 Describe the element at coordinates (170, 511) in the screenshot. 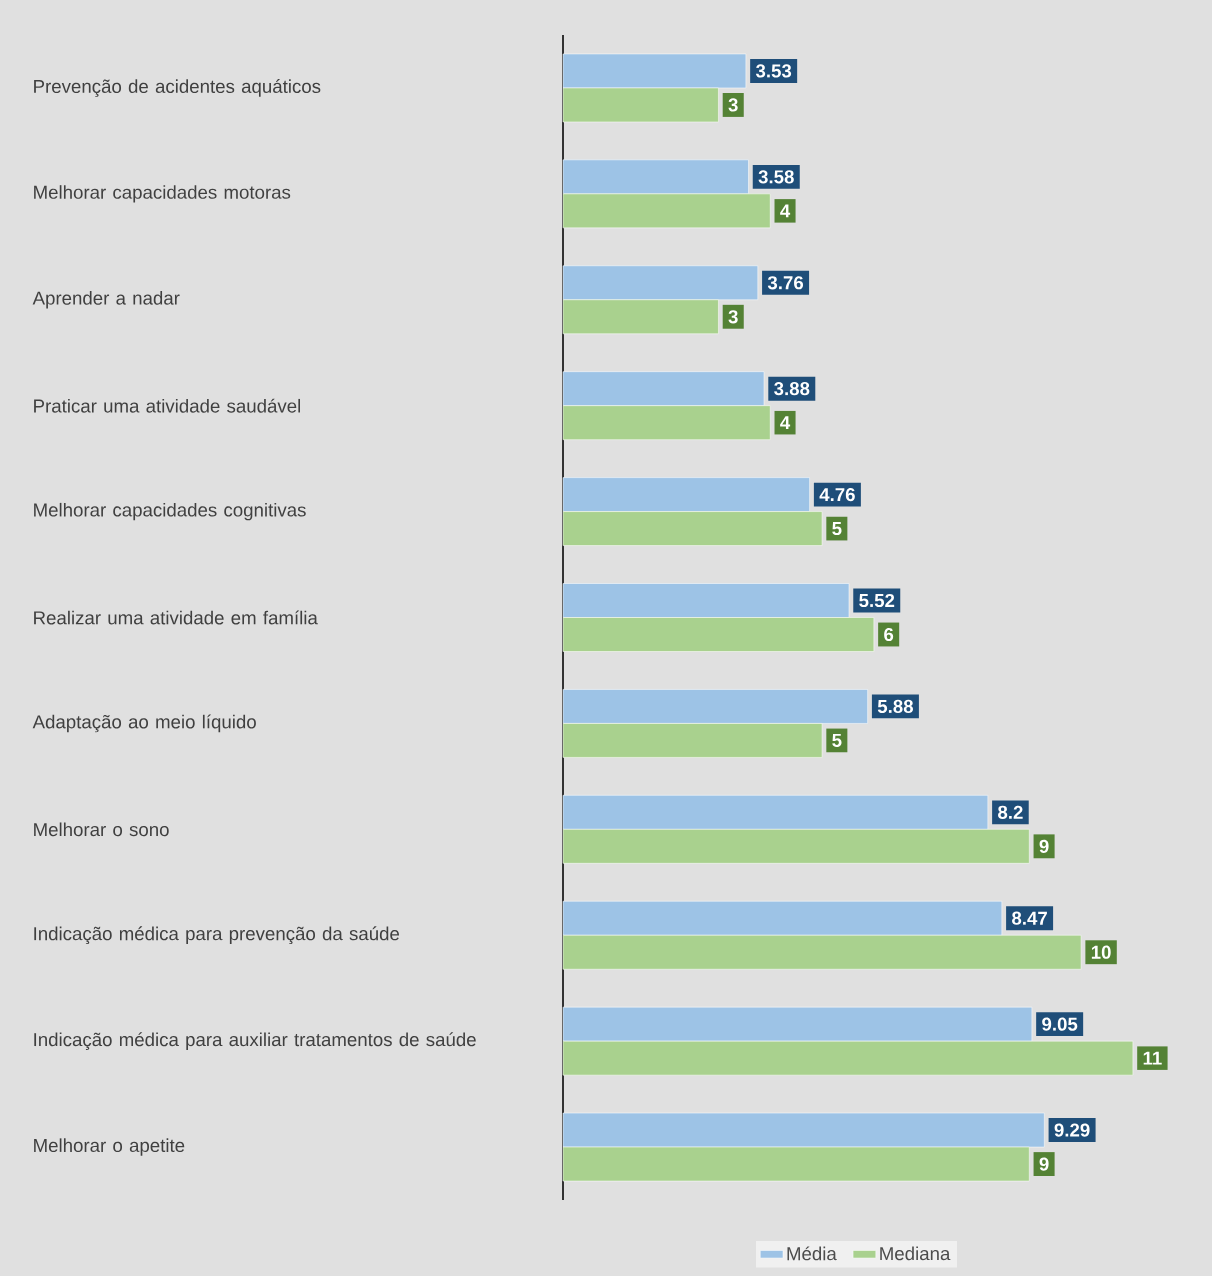

I see `y-tick-label: Melhorar capacidades cognitivas` at that location.